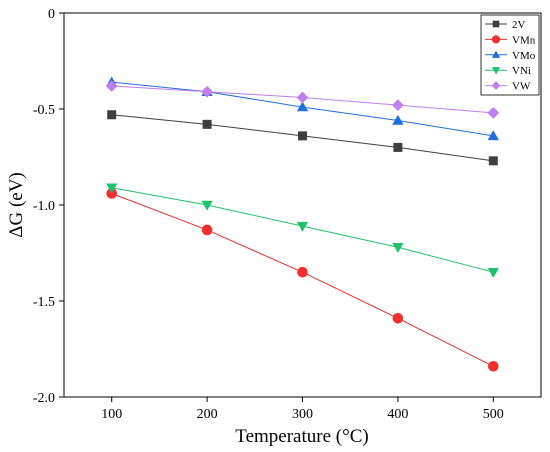 This screenshot has height=452, width=550. I want to click on y-tick-label: -0.5, so click(44, 110).